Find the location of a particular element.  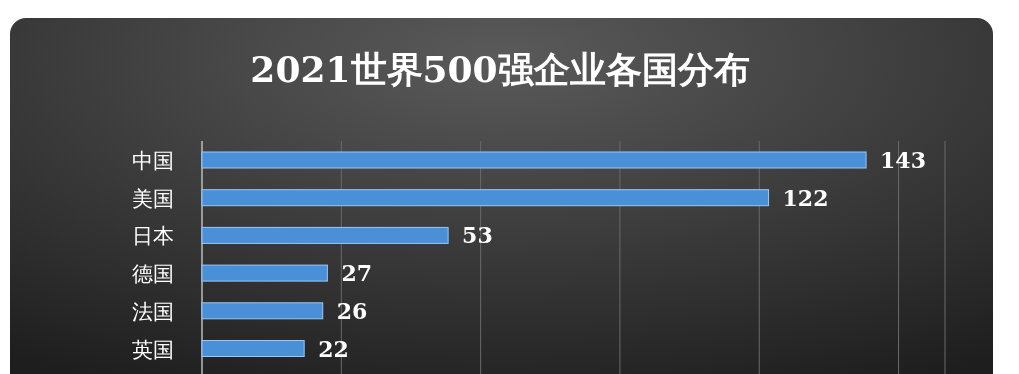

chart-title: 2021世界500强企业各国分布 is located at coordinates (500, 69).